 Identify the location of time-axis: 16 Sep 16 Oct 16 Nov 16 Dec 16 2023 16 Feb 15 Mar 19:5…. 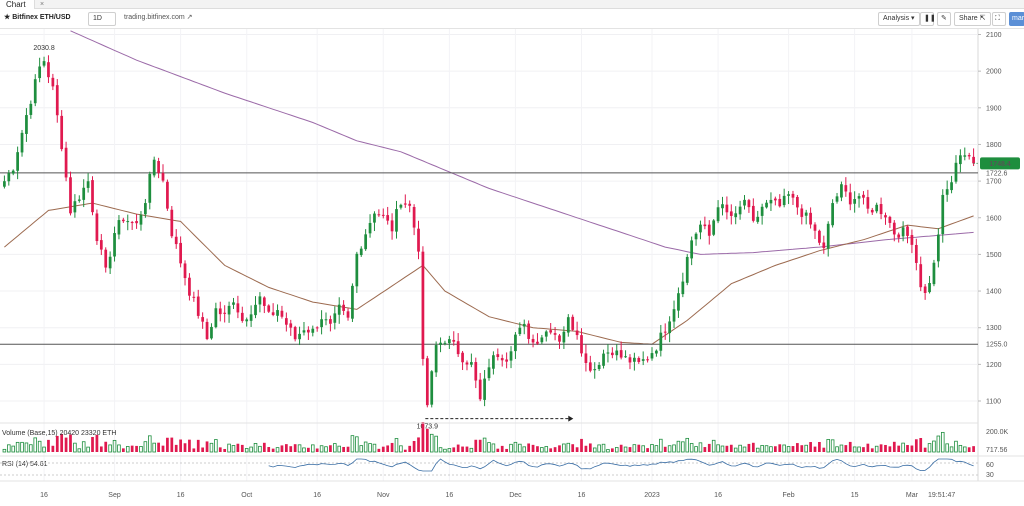
(512, 489).